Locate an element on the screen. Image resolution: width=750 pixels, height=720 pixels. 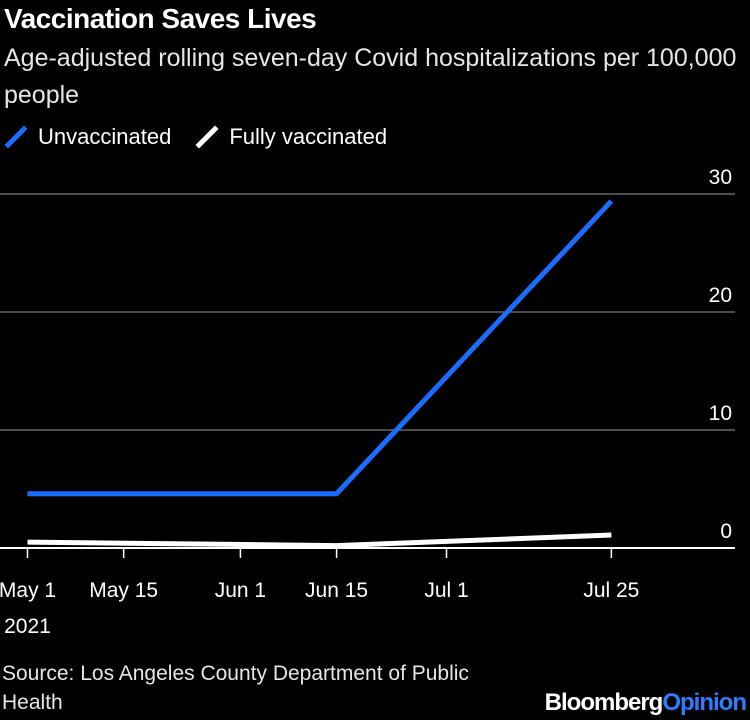
legend-label-unvaccinated: Unvaccinated is located at coordinates (105, 136).